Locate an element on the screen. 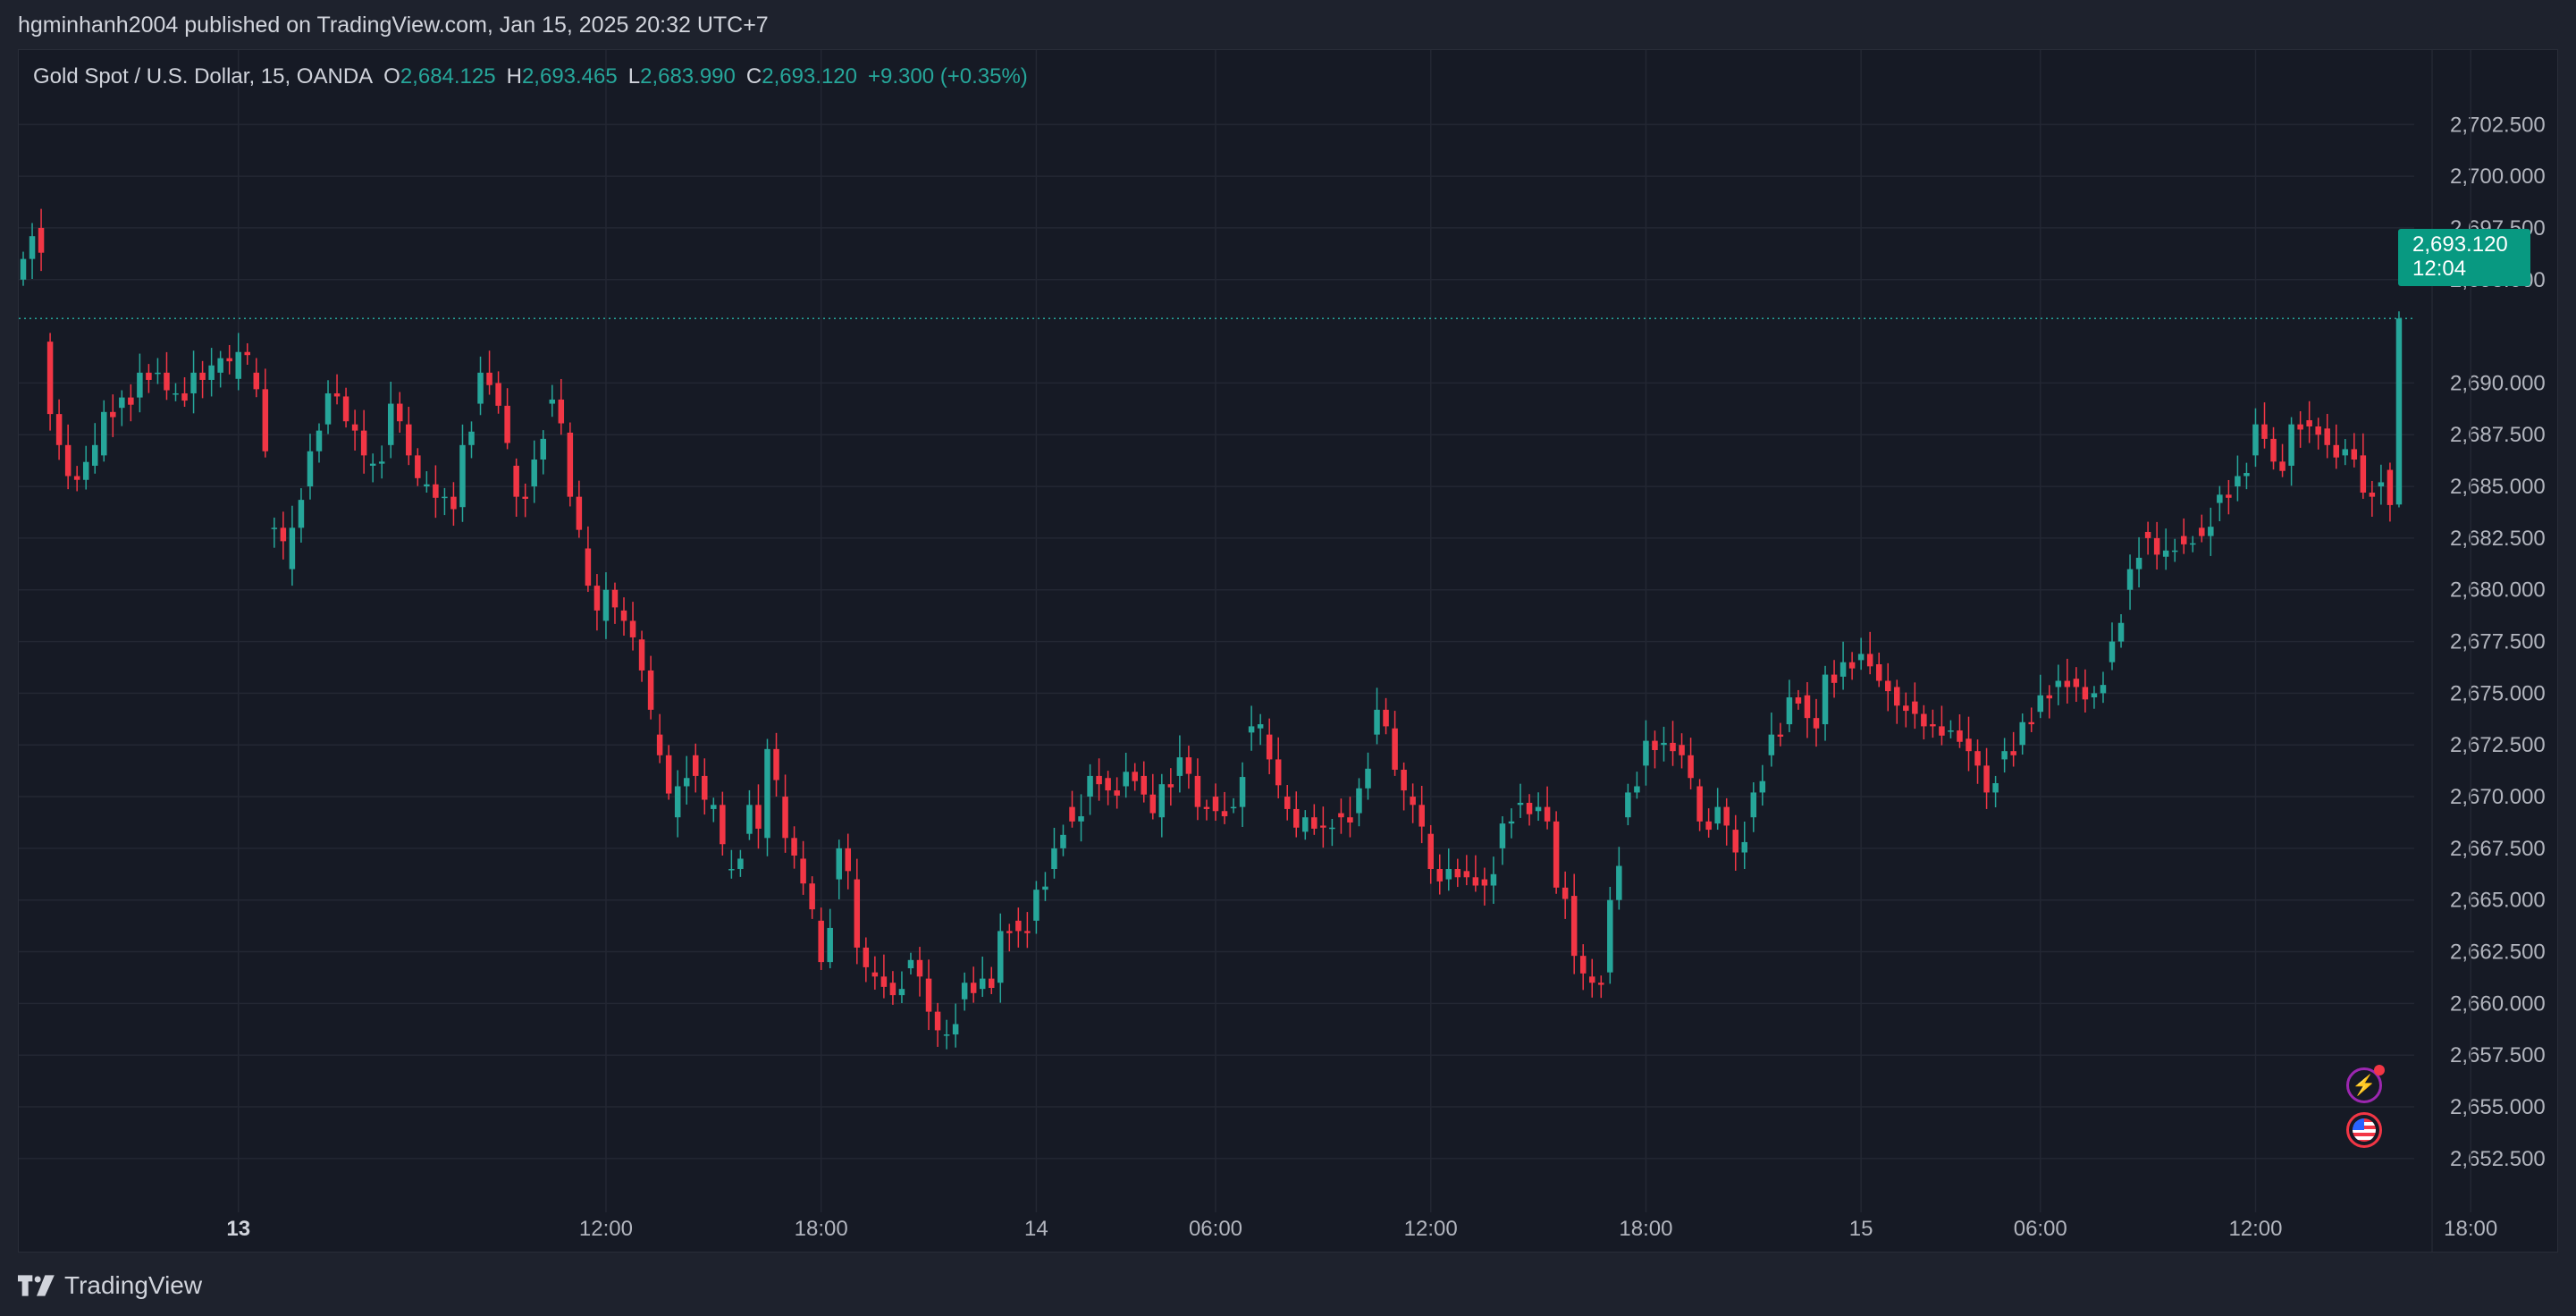 The height and width of the screenshot is (1316, 2576). y-tick-label: 2,680.000 is located at coordinates (2498, 590).